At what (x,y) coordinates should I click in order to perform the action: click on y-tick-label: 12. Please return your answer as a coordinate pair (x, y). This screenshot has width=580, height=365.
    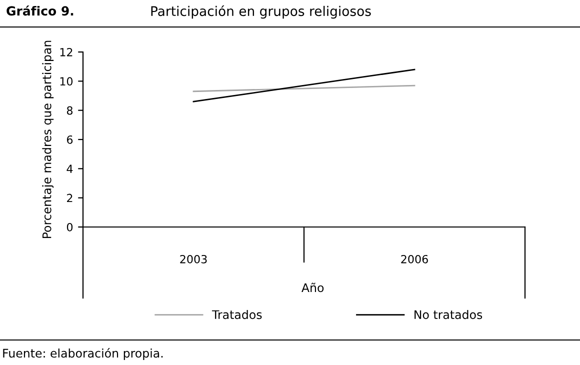
    Looking at the image, I should click on (66, 52).